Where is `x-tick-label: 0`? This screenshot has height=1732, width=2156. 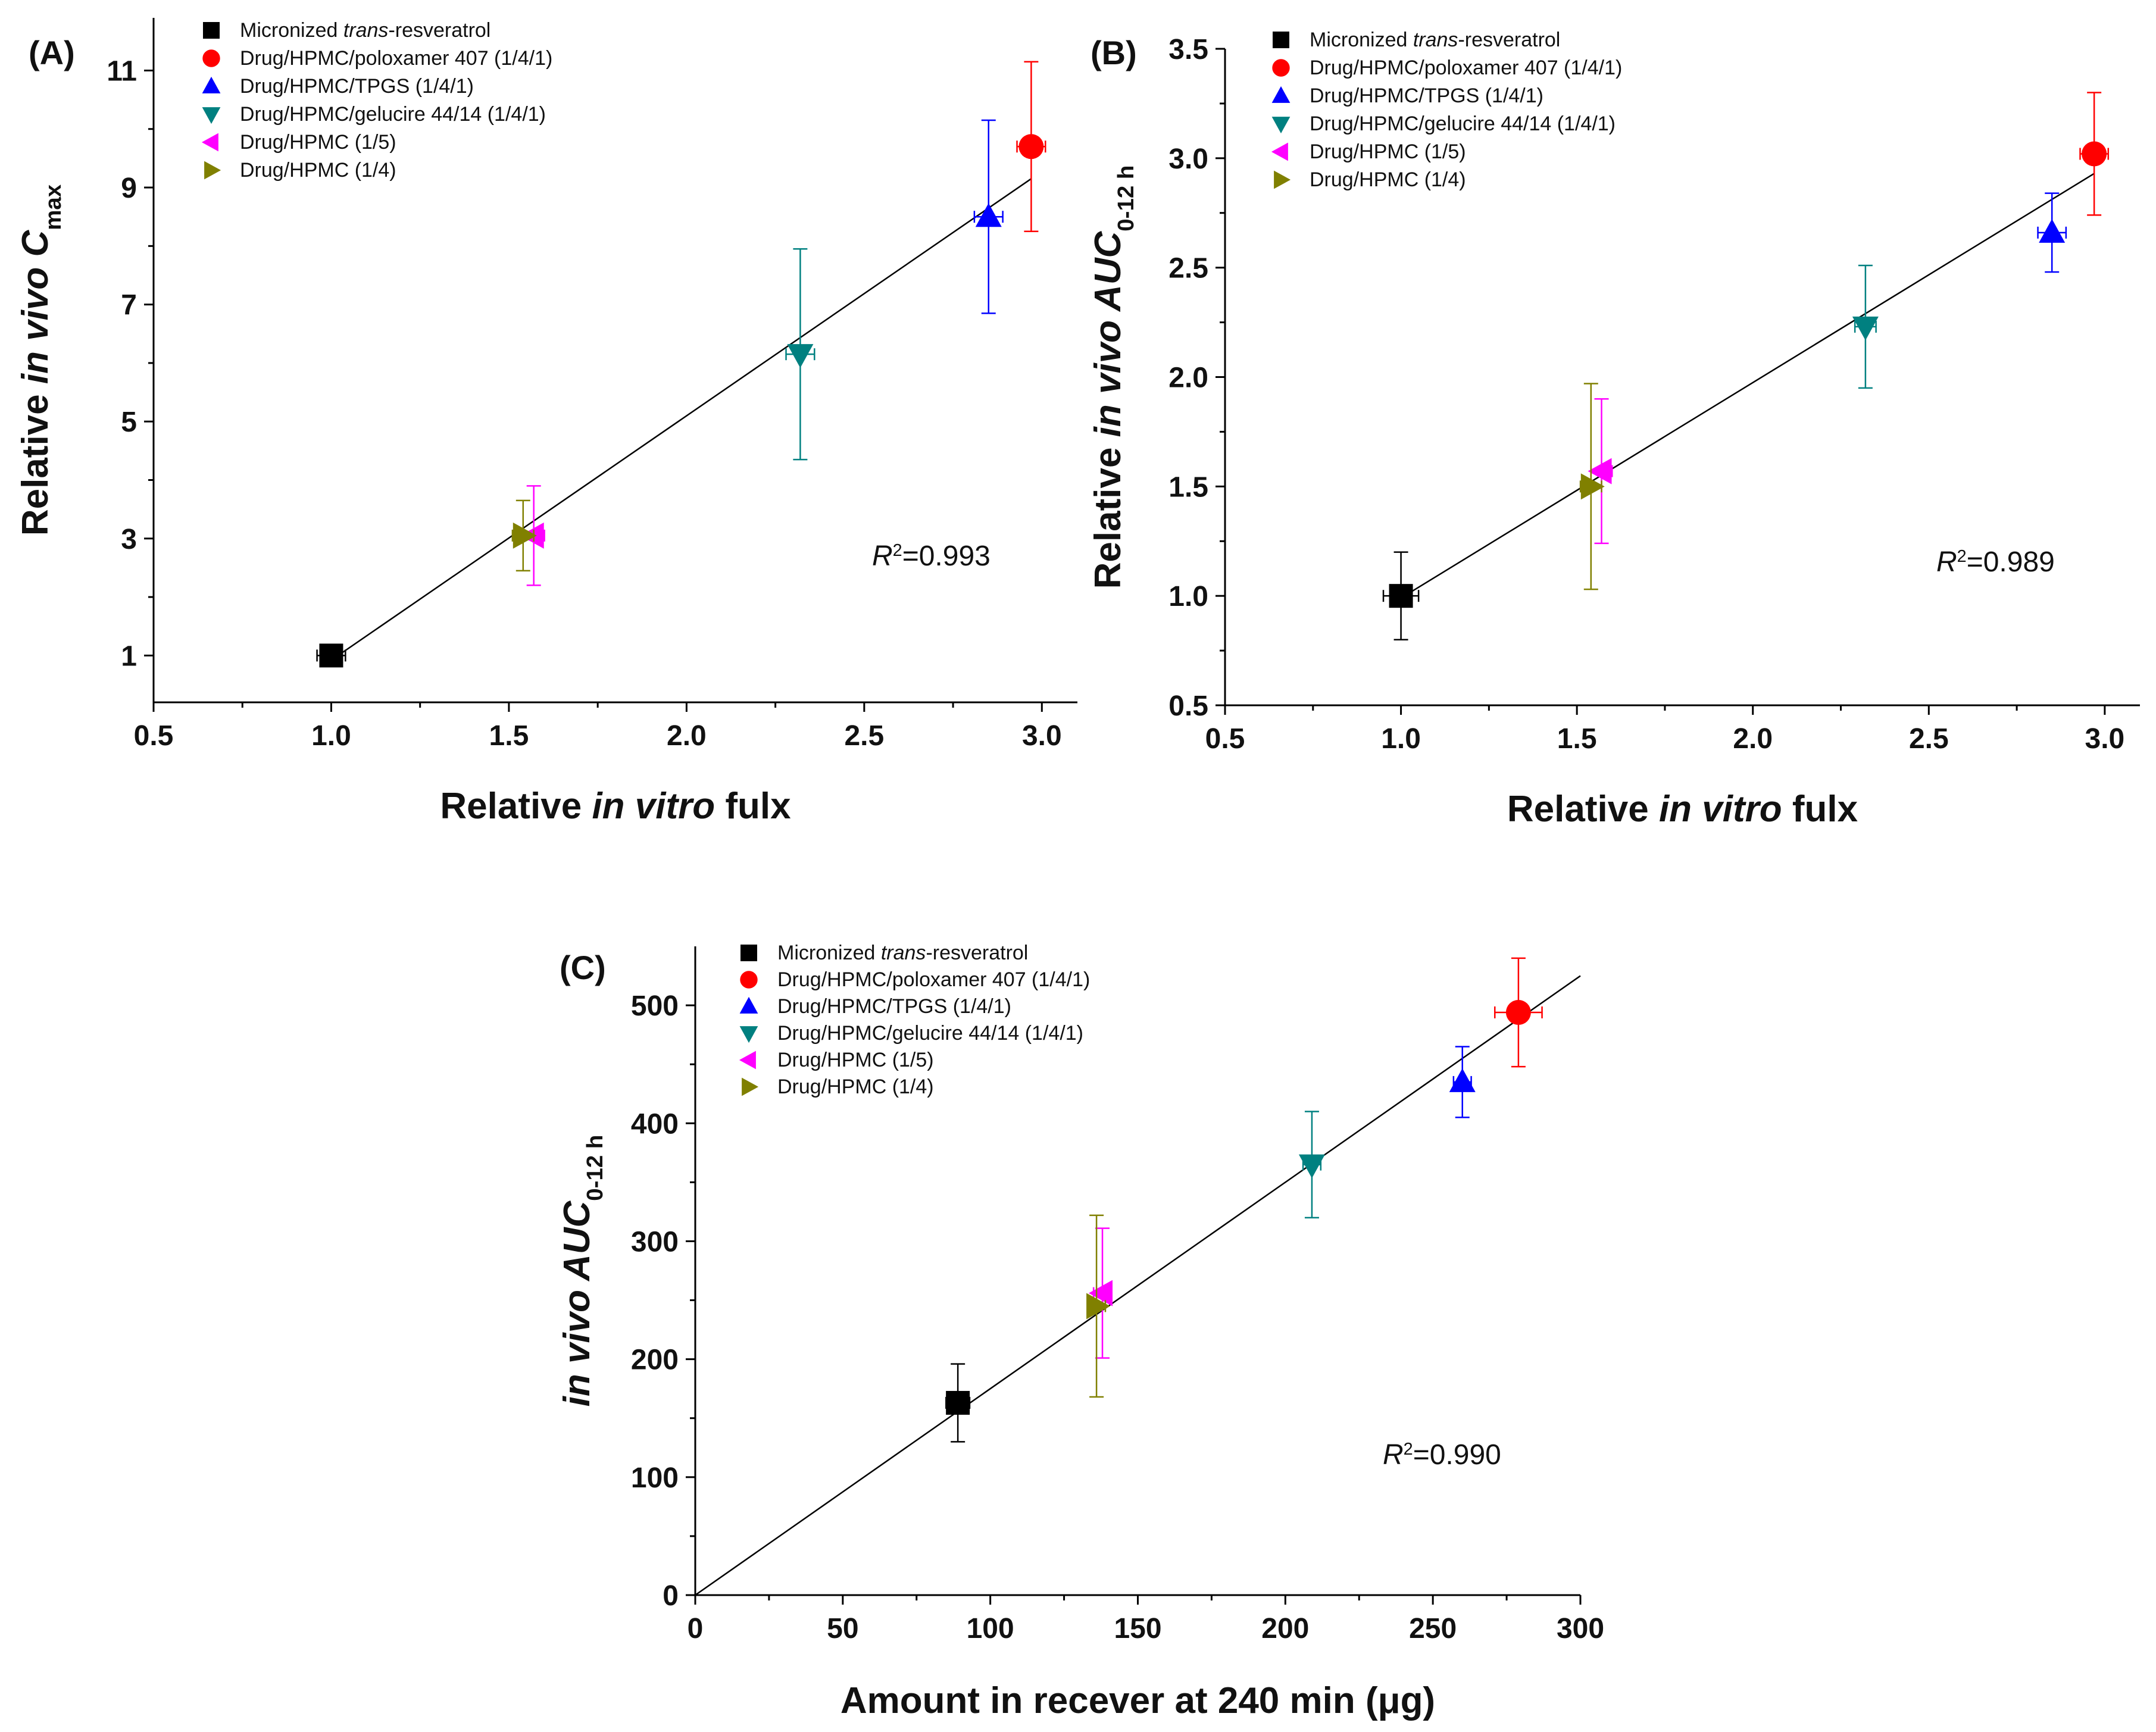
x-tick-label: 0 is located at coordinates (696, 1629).